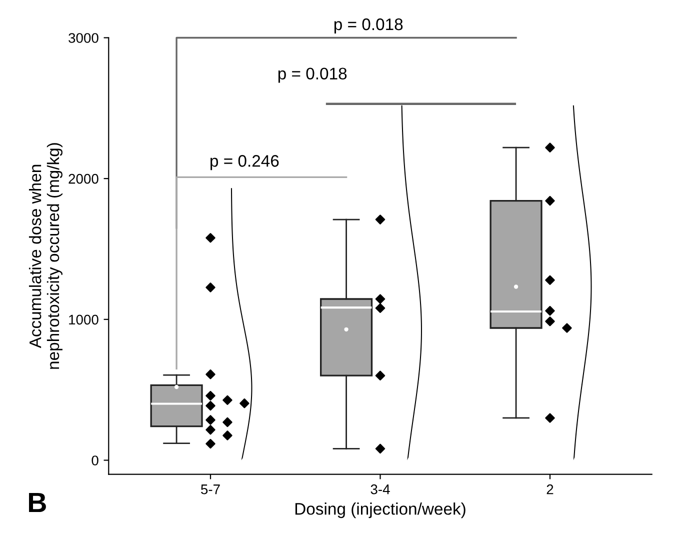 This screenshot has width=679, height=539. I want to click on y-tick-label: 2000, so click(83, 179).